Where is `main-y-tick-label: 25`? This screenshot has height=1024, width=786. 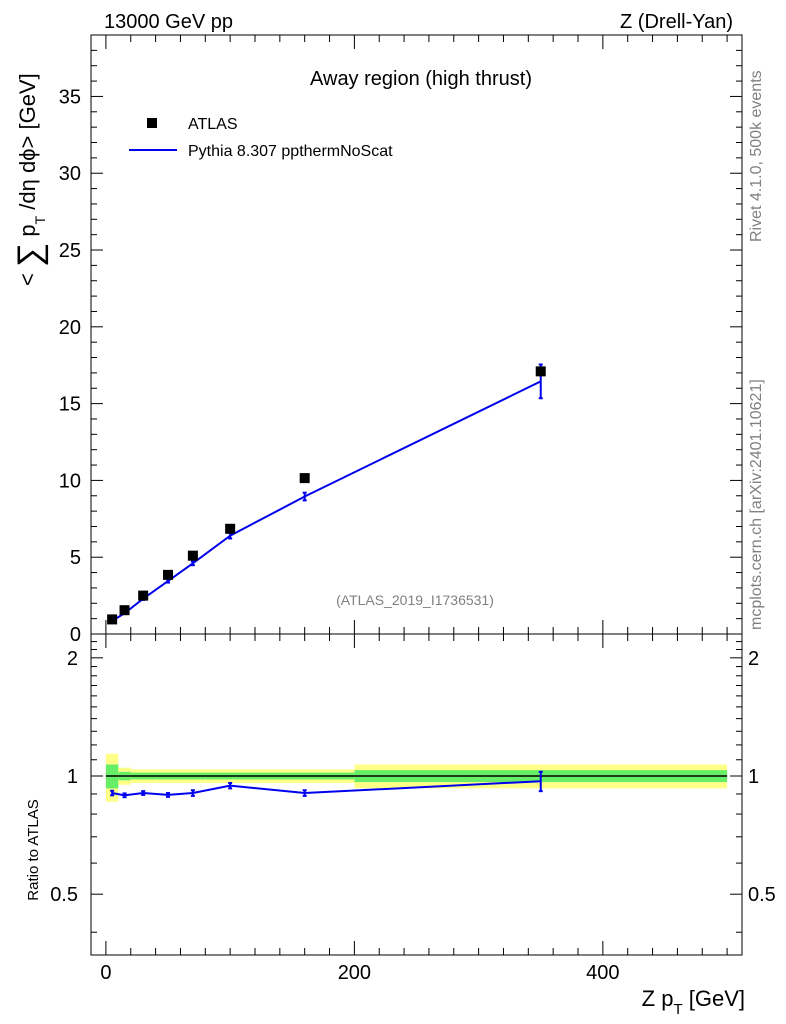 main-y-tick-label: 25 is located at coordinates (70, 251).